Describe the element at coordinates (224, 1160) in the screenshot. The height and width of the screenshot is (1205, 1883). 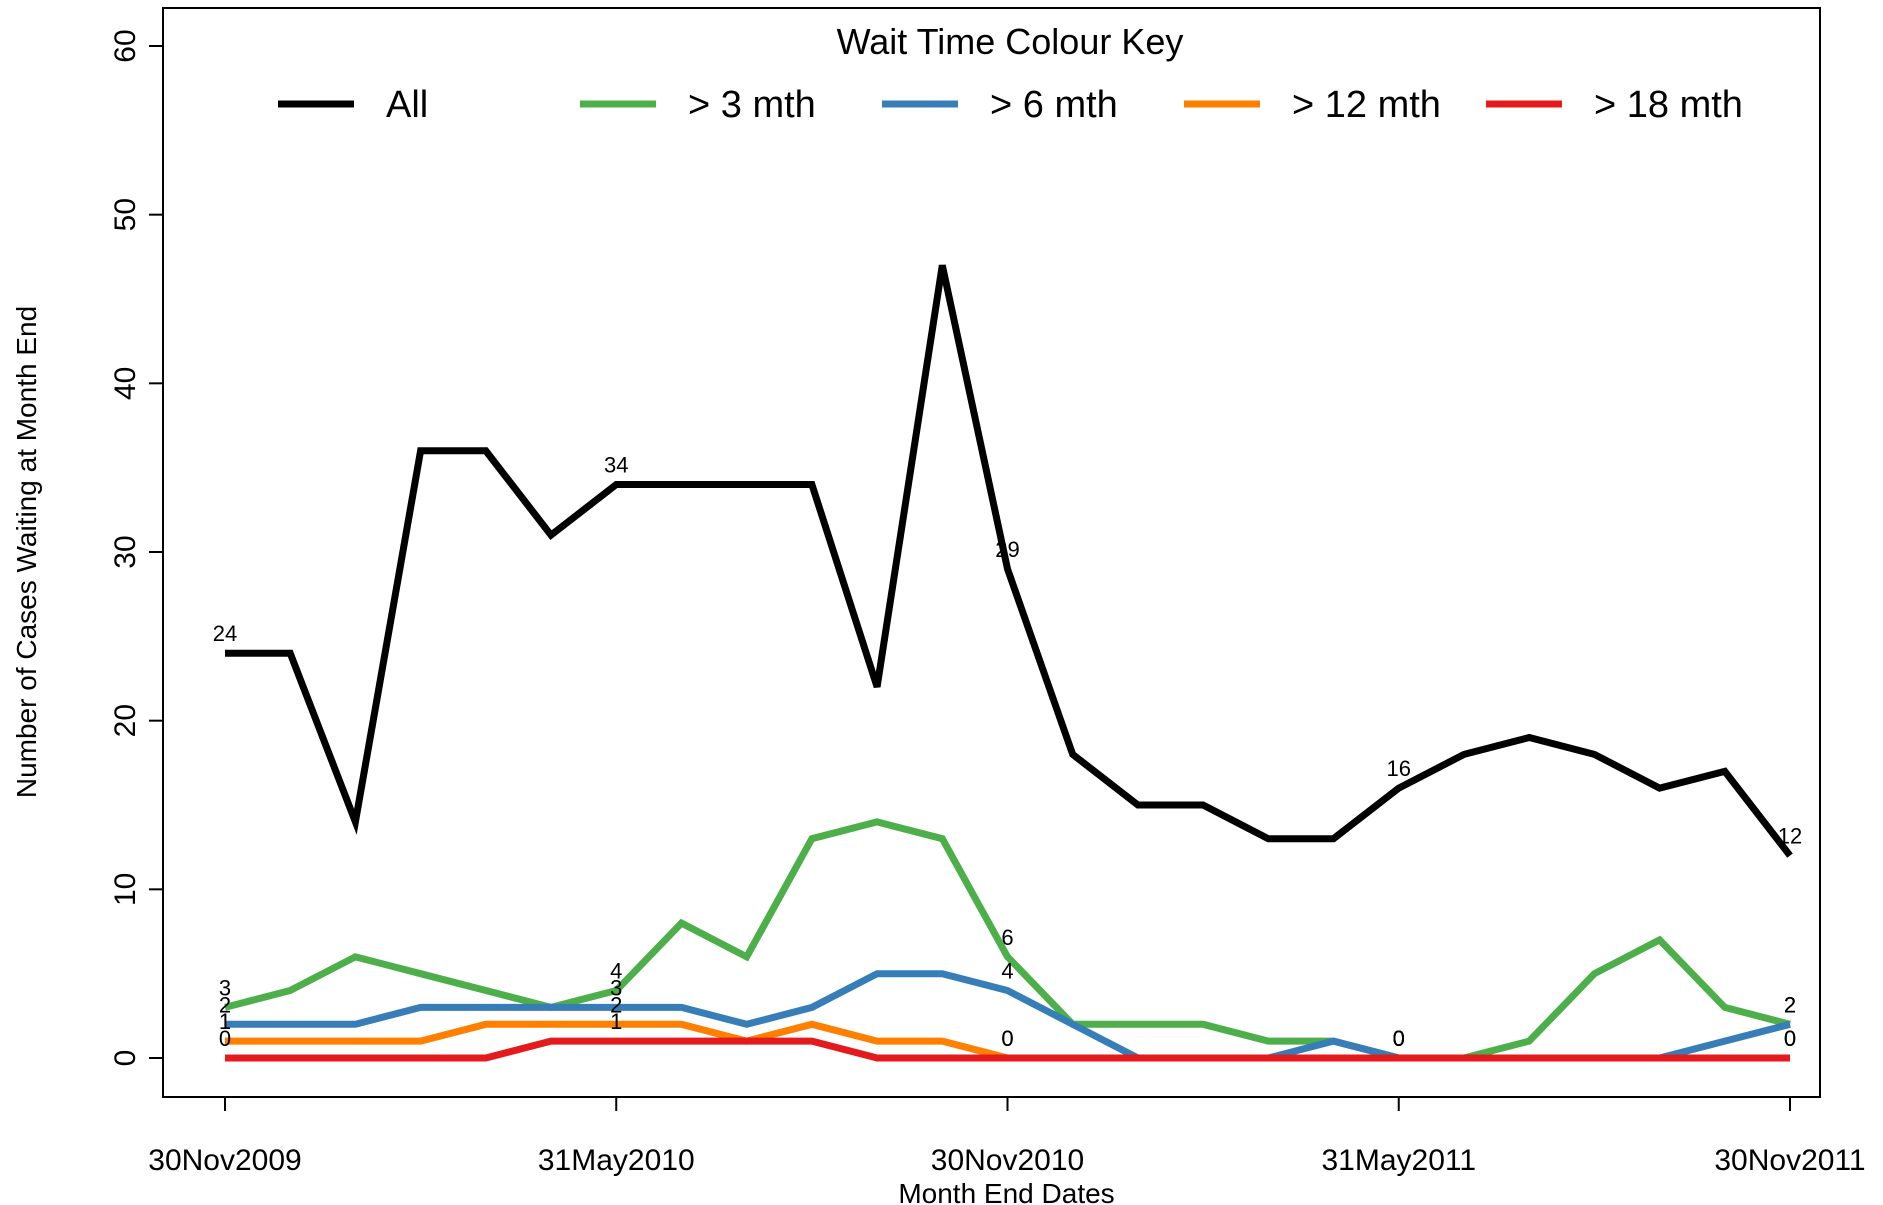
I see `x-tick-label: 30Nov2009` at that location.